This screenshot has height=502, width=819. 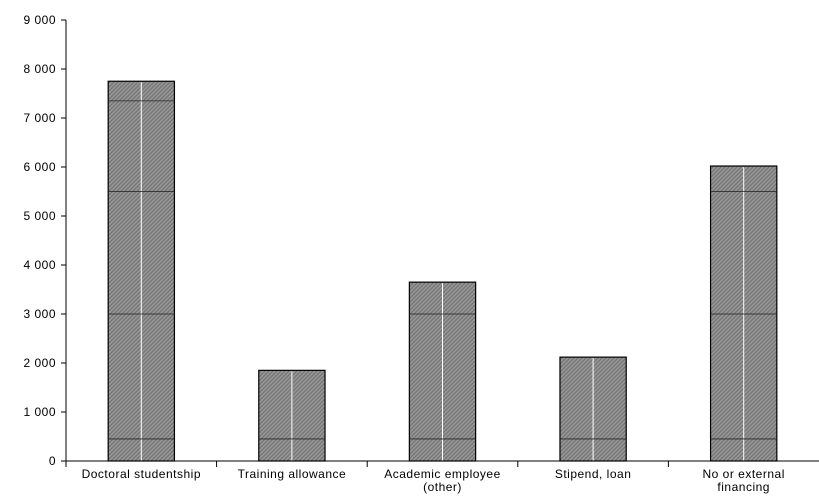 What do you see at coordinates (39, 216) in the screenshot?
I see `y-tick-label: 5 000` at bounding box center [39, 216].